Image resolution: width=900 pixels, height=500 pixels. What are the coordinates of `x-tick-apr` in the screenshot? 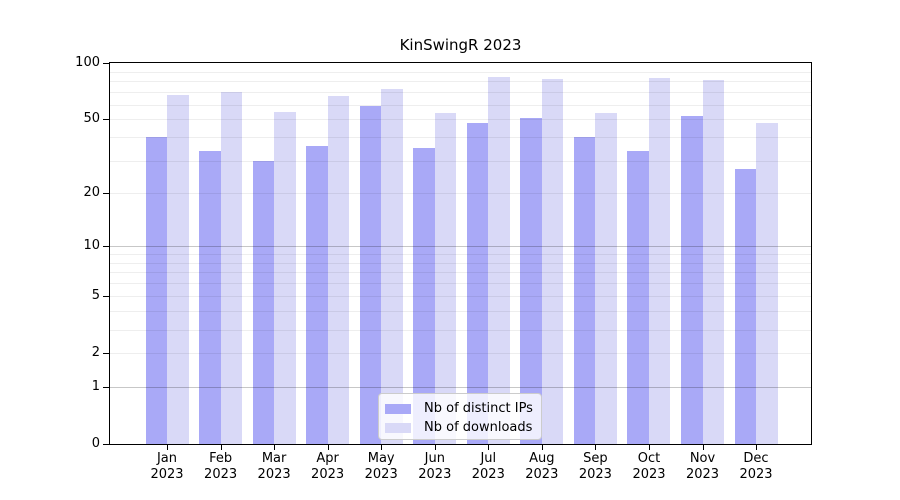 It's located at (328, 447).